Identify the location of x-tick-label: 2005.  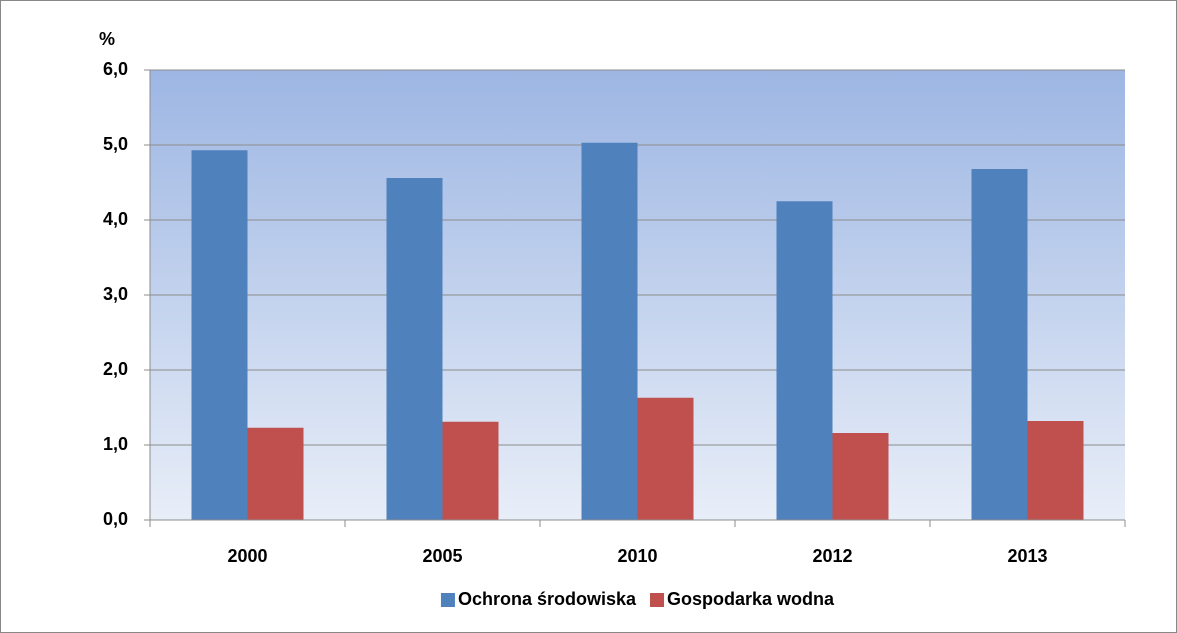
(442, 556).